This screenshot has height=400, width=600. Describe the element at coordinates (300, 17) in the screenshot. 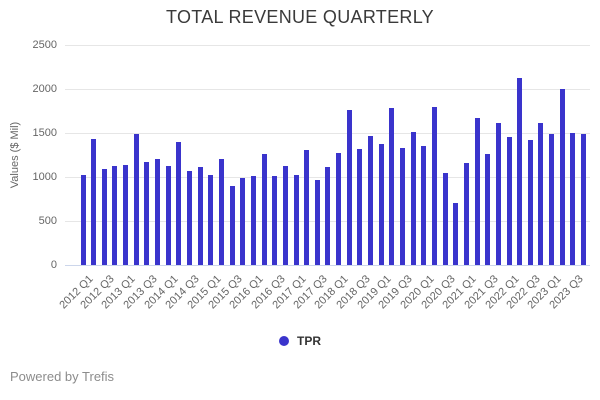

I see `chart-title: TOTAL REVENUE QUARTERLY` at that location.